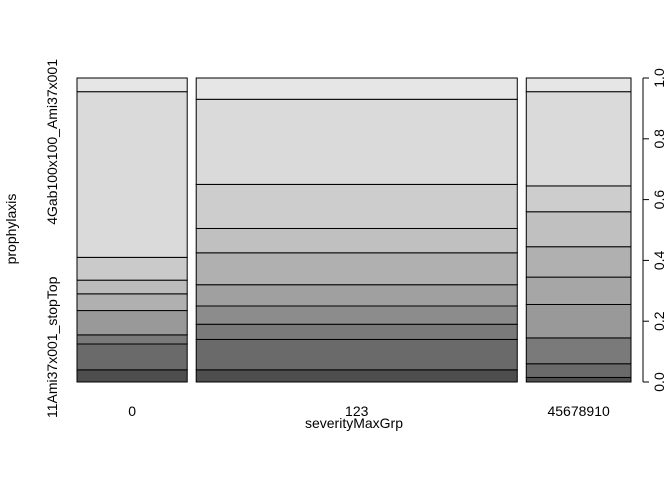 This screenshot has height=480, width=672. Describe the element at coordinates (659, 260) in the screenshot. I see `right-axis-tick-label: 0.4` at that location.